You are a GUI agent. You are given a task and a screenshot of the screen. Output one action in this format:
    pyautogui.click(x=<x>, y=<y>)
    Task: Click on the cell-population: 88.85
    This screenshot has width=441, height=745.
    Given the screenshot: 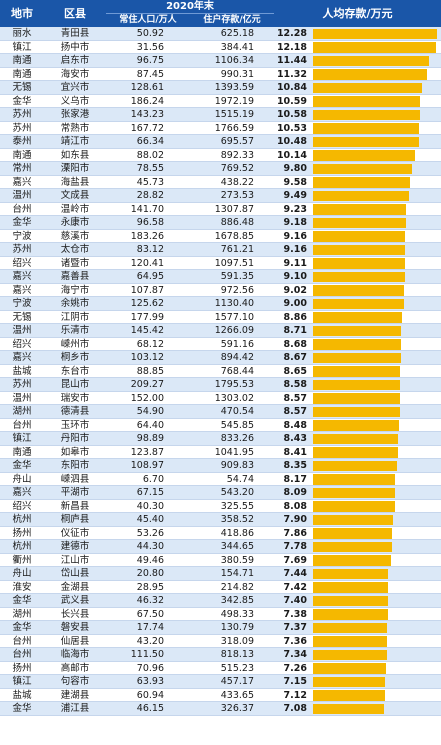 What is the action you would take?
    pyautogui.click(x=150, y=371)
    